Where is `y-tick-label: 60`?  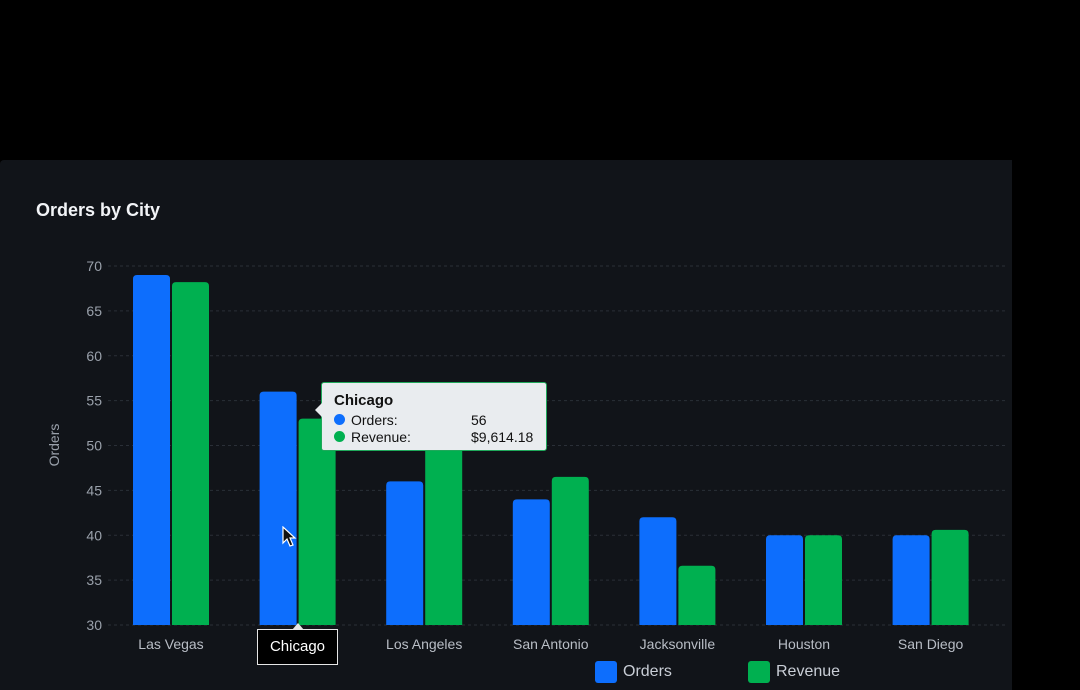 y-tick-label: 60 is located at coordinates (94, 356).